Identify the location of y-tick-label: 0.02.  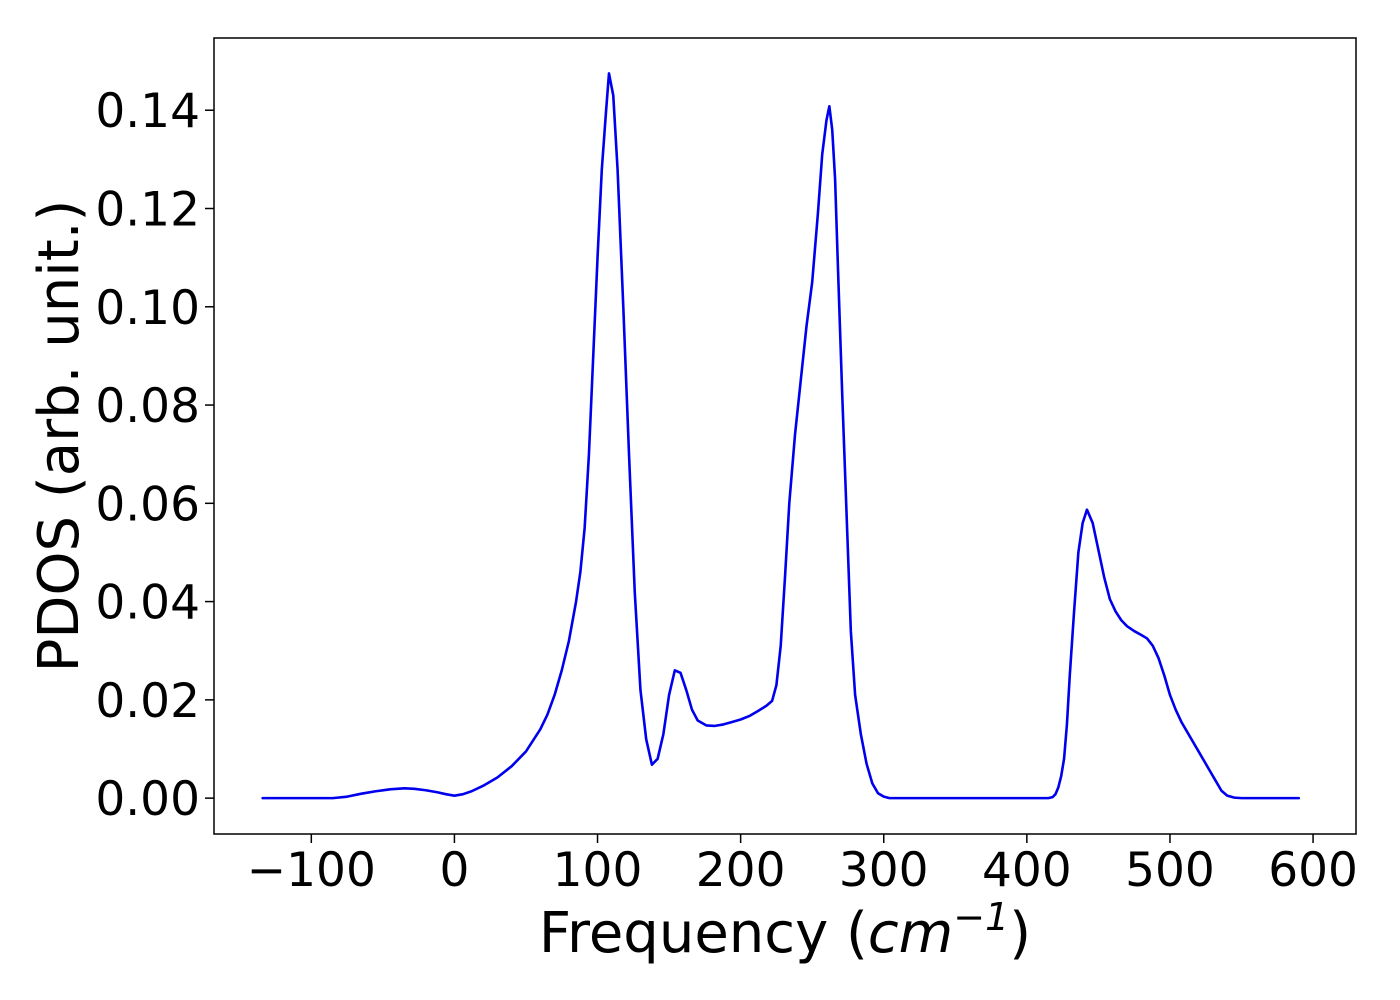
(147, 701).